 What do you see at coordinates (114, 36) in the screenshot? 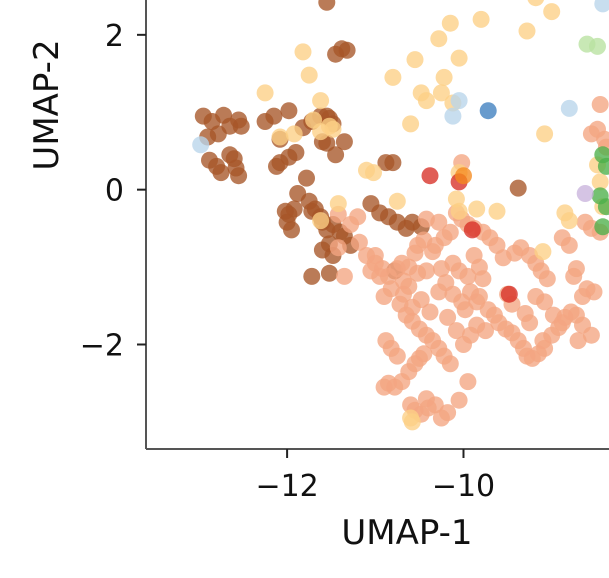
I see `y-tick-label: 2` at bounding box center [114, 36].